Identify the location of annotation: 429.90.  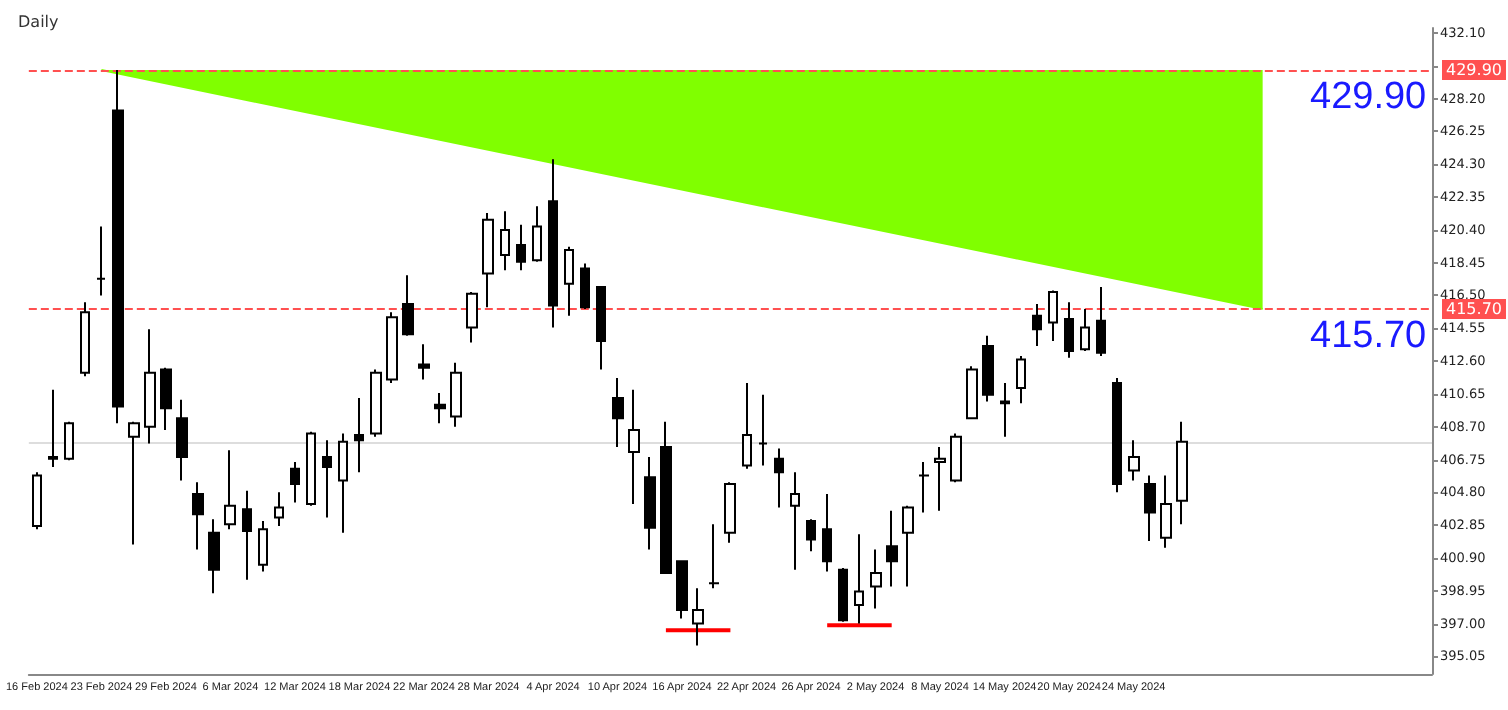
(1368, 97).